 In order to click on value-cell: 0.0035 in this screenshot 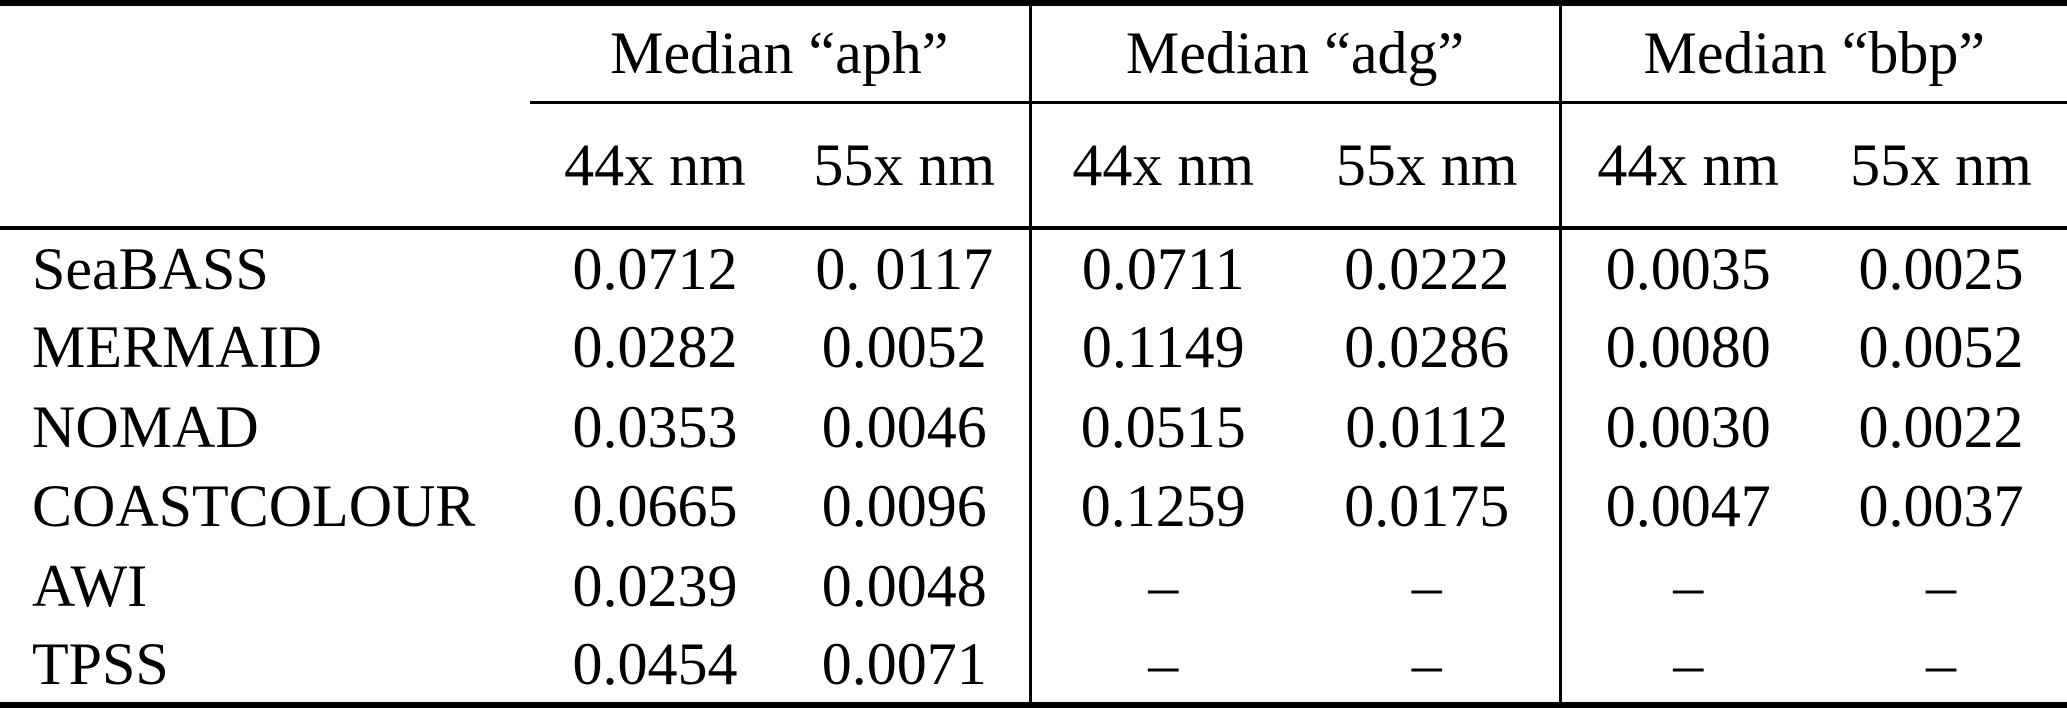, I will do `click(1686, 268)`.